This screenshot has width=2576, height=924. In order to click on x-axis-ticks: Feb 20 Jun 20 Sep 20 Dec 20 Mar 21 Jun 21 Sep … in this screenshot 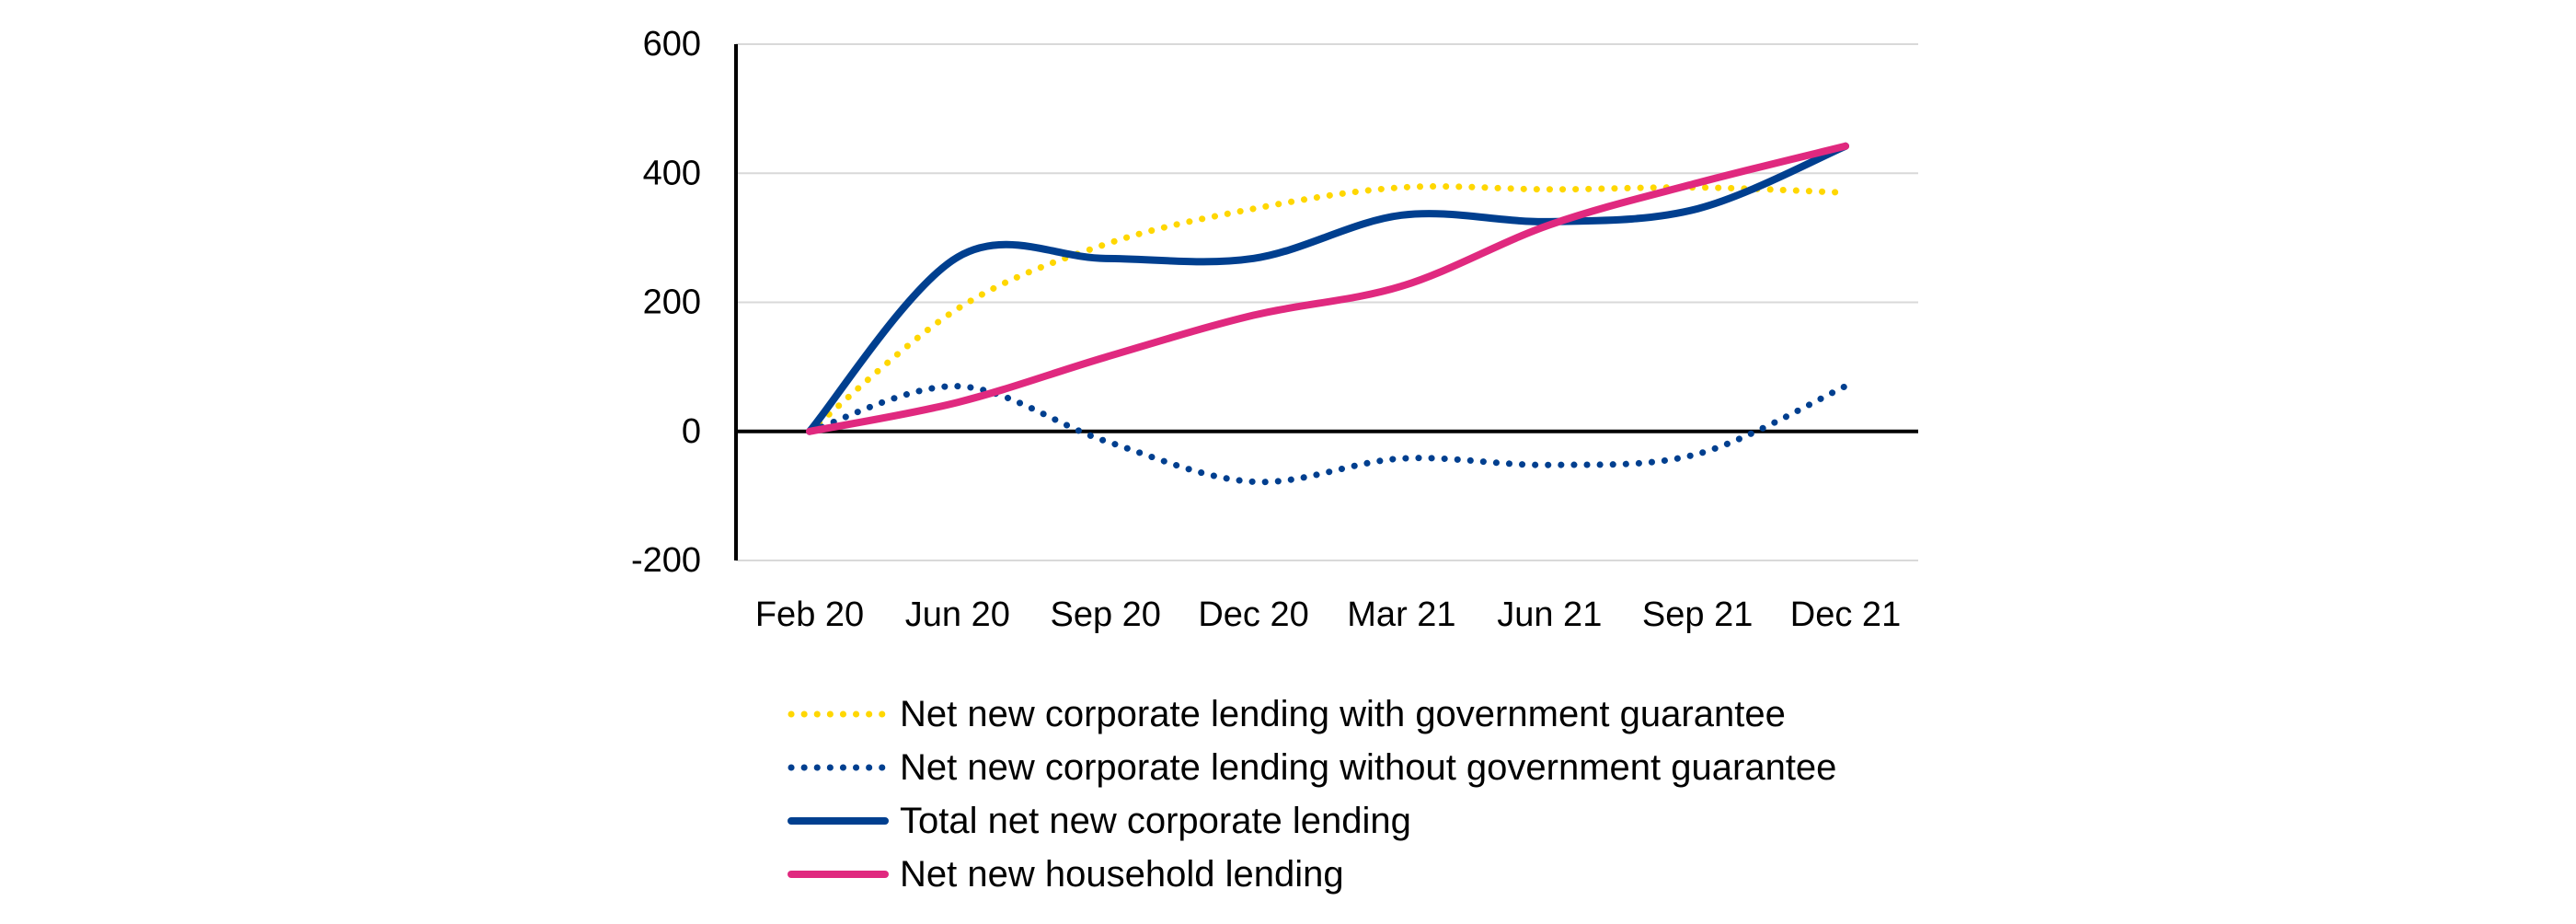, I will do `click(1328, 614)`.